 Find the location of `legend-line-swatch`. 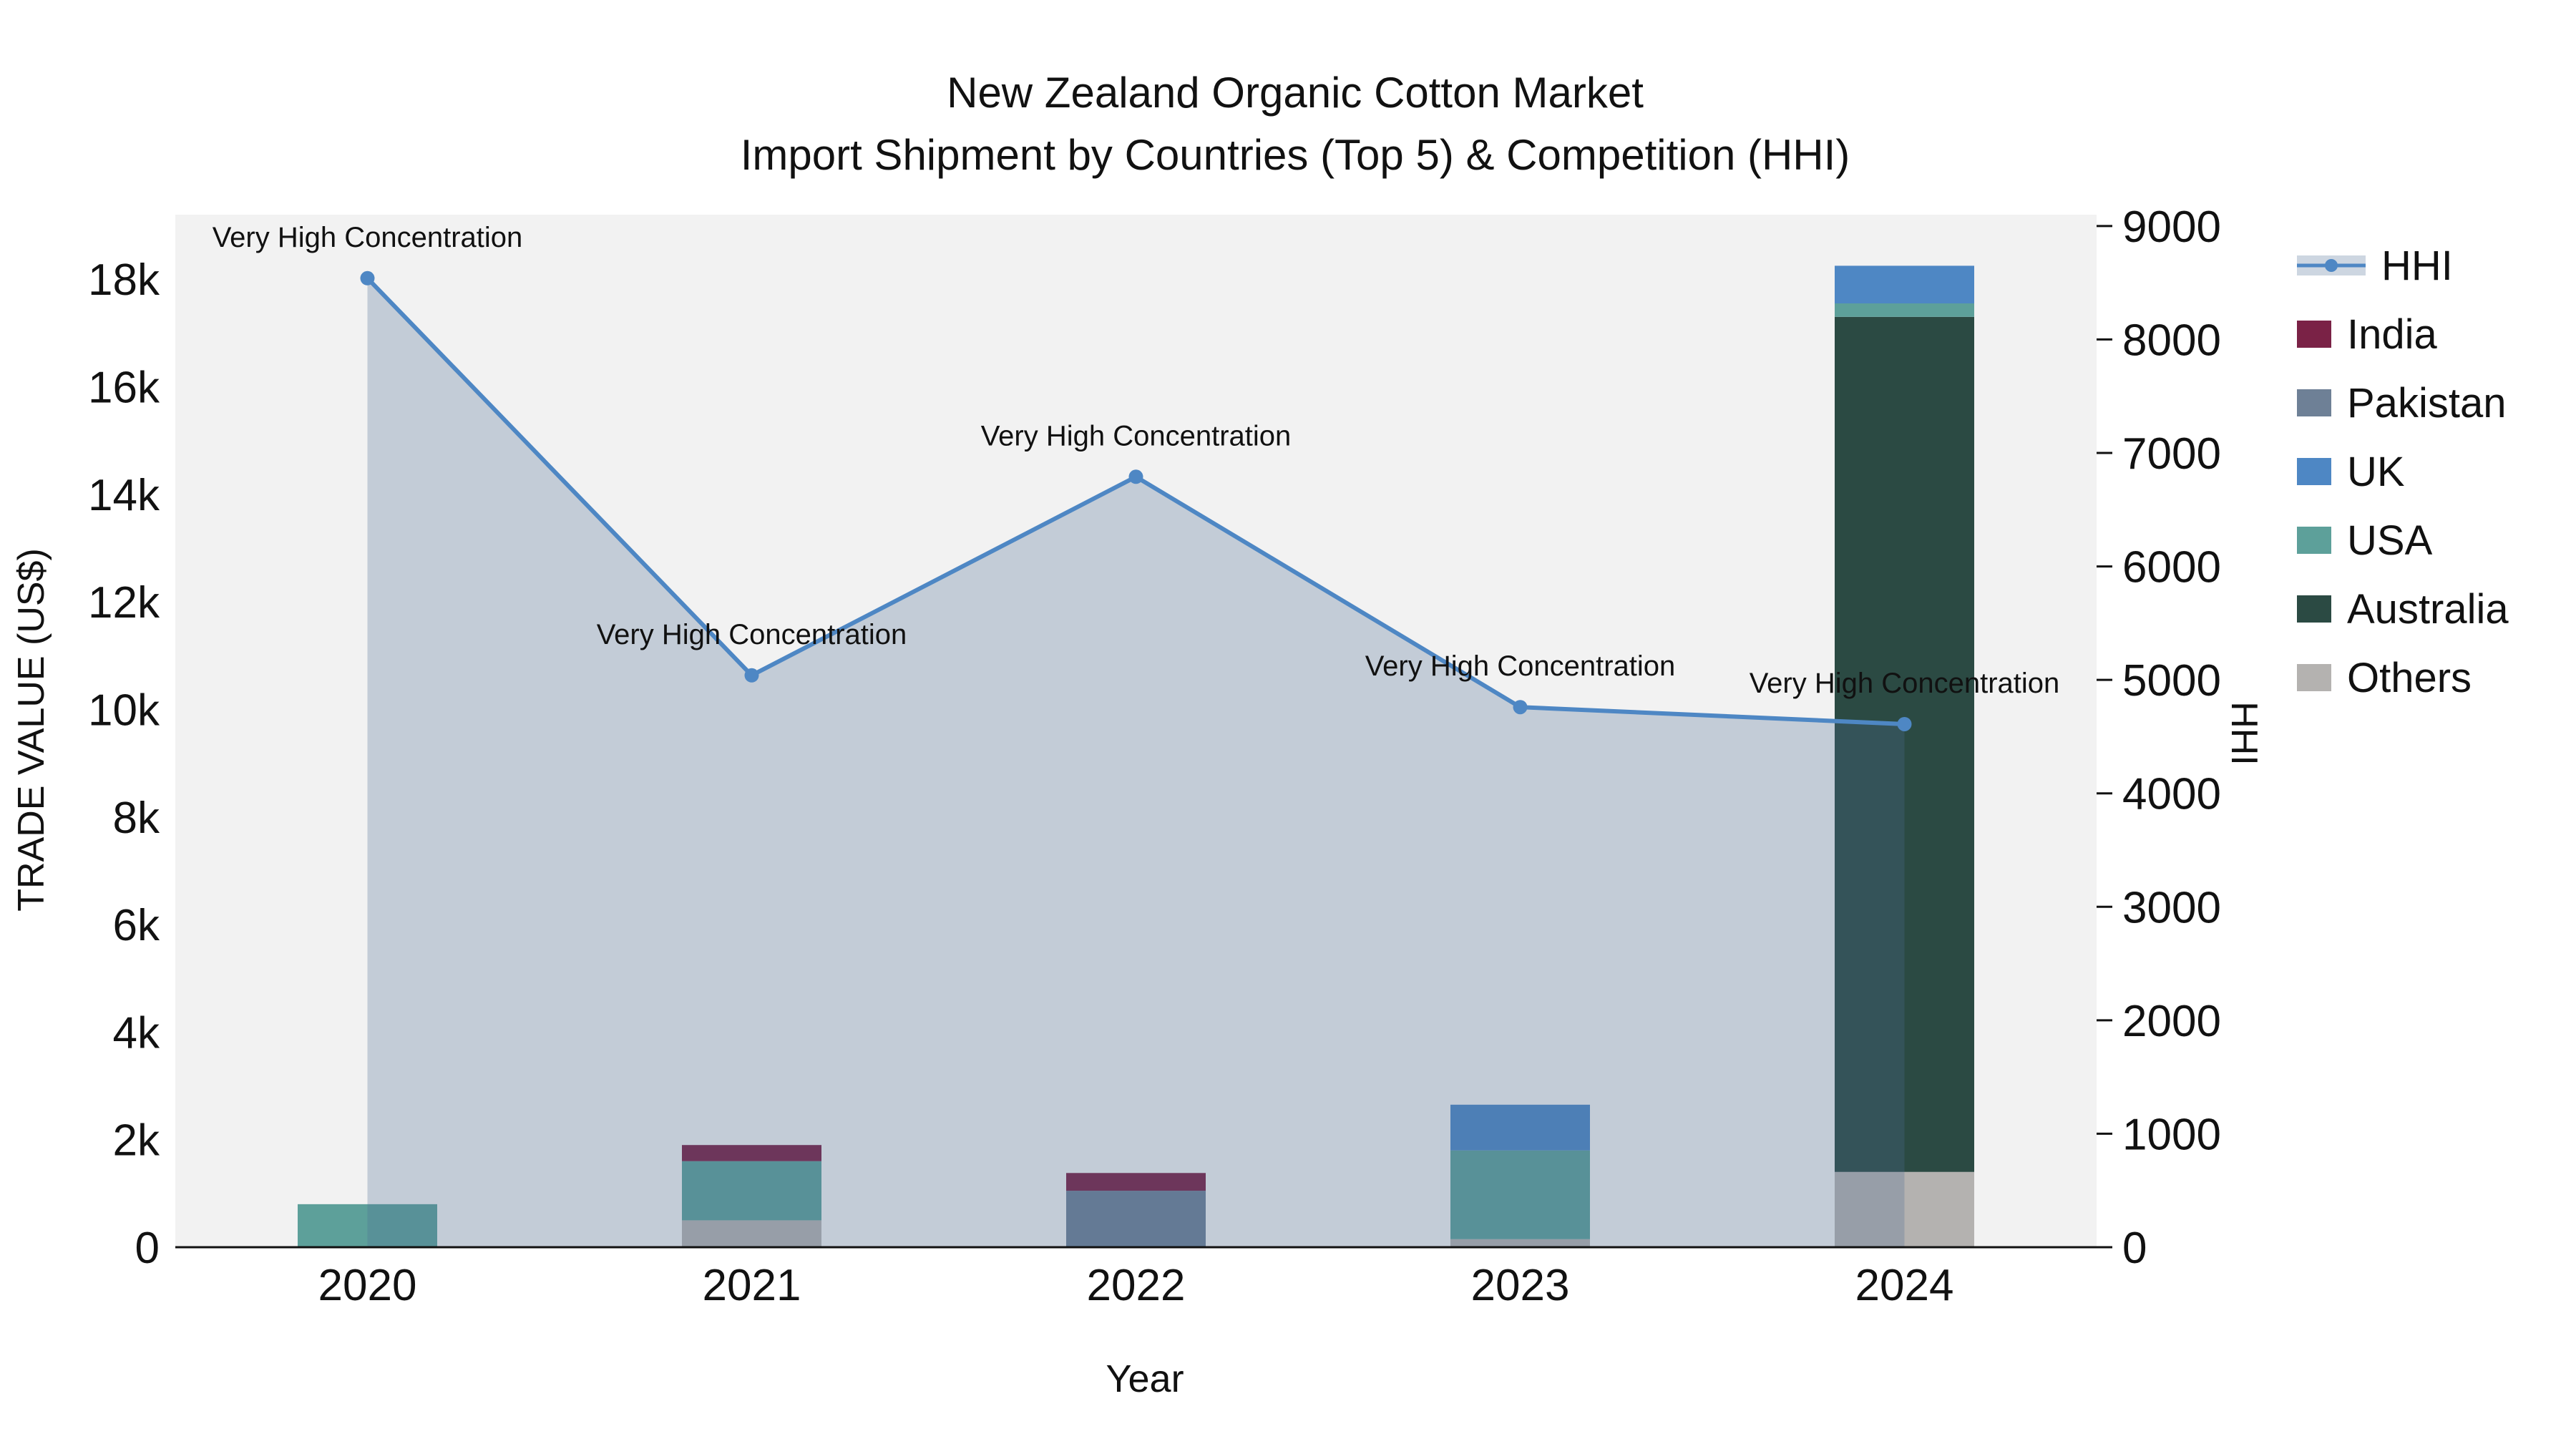

legend-line-swatch is located at coordinates (2331, 265).